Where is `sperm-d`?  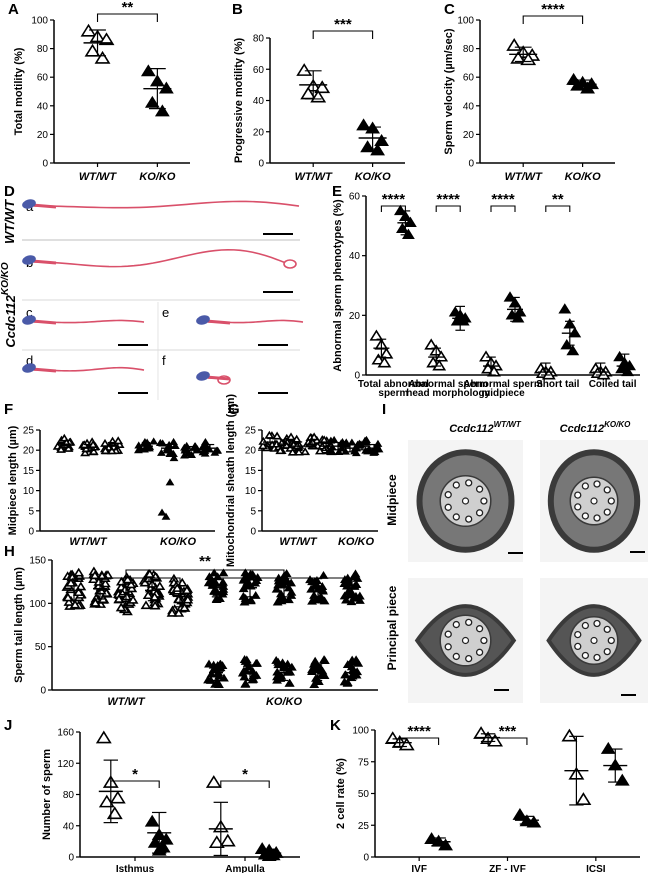
sperm-d is located at coordinates (83, 368).